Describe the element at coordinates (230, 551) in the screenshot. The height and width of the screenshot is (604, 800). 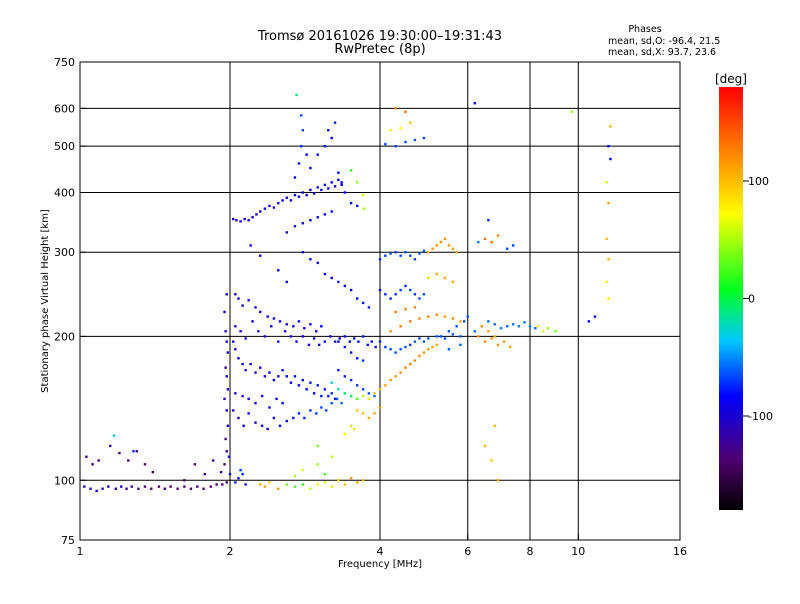
I see `x-tick-label: 2` at that location.